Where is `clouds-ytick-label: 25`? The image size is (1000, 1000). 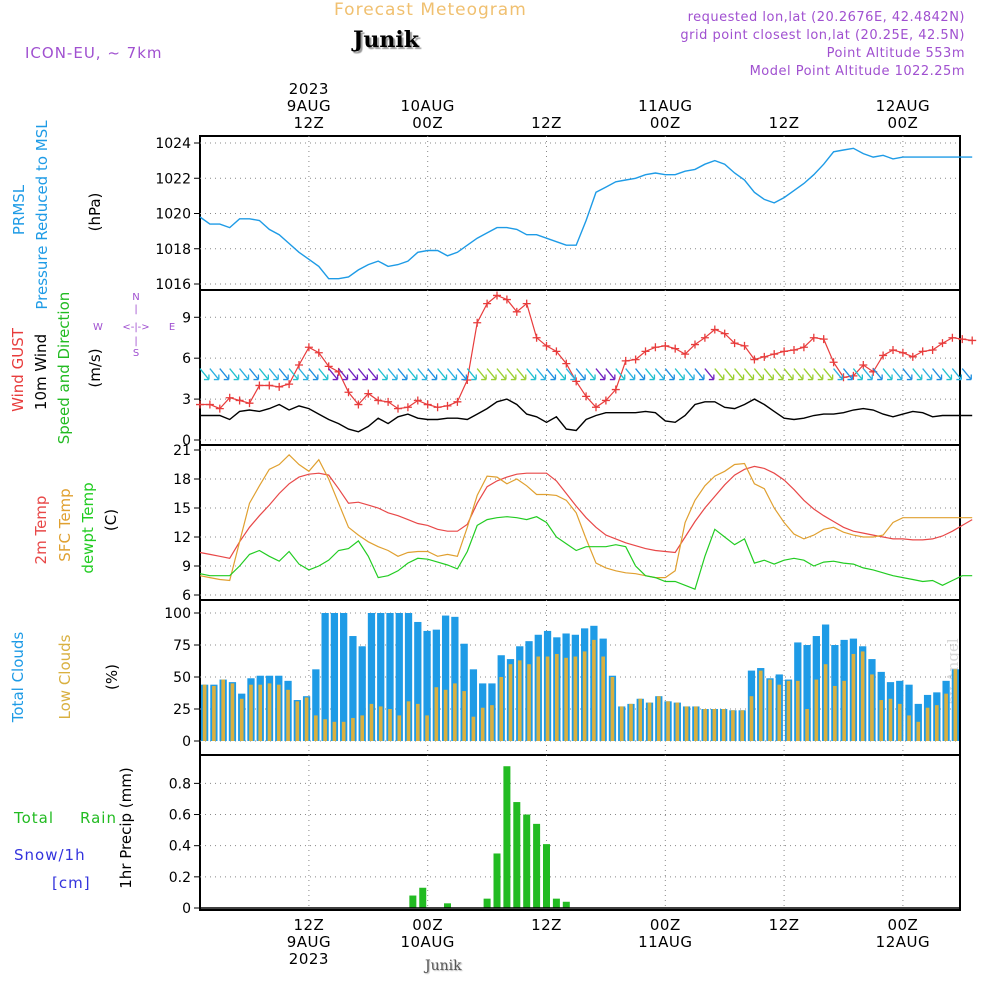 clouds-ytick-label: 25 is located at coordinates (182, 710).